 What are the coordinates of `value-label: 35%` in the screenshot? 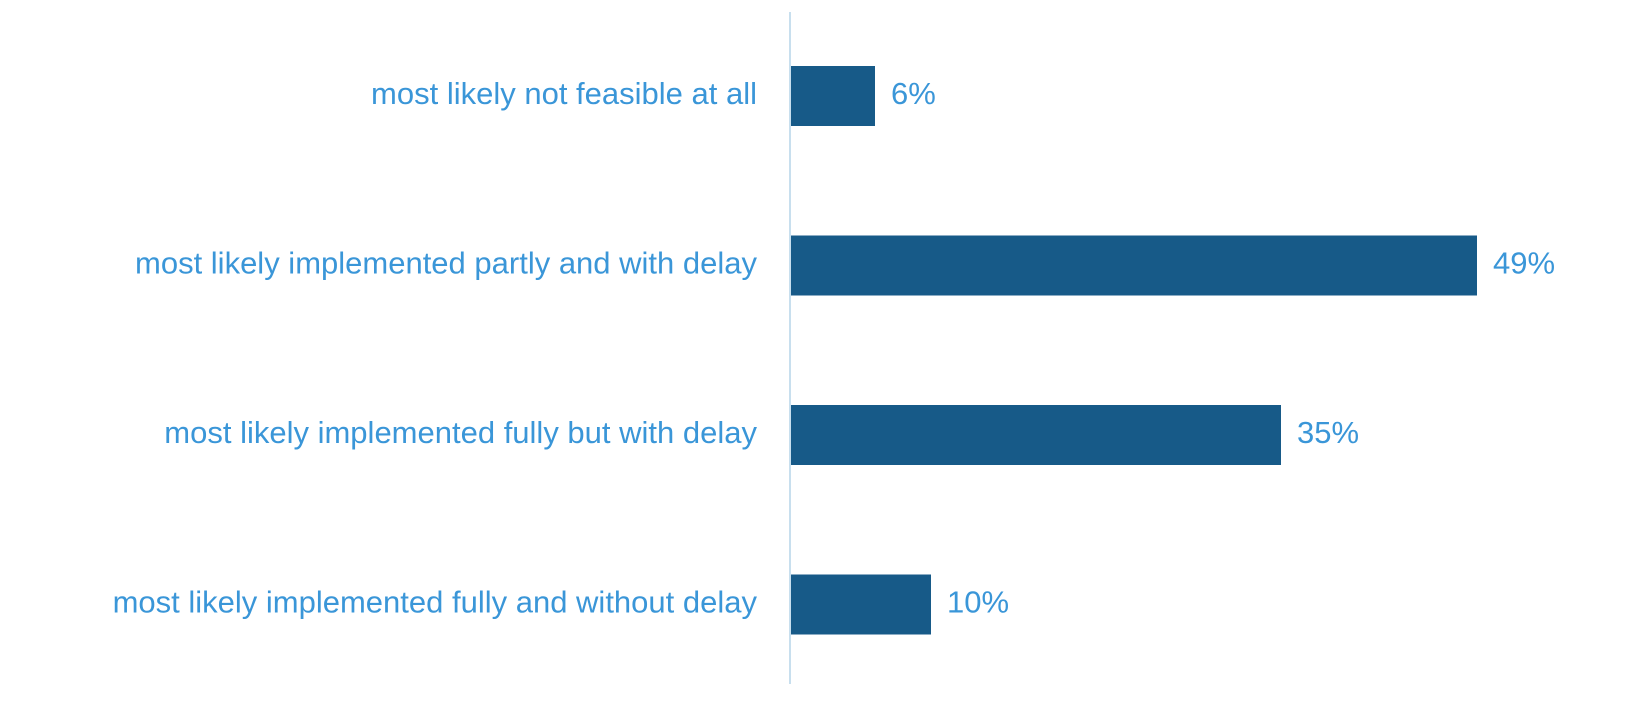 It's located at (1328, 432).